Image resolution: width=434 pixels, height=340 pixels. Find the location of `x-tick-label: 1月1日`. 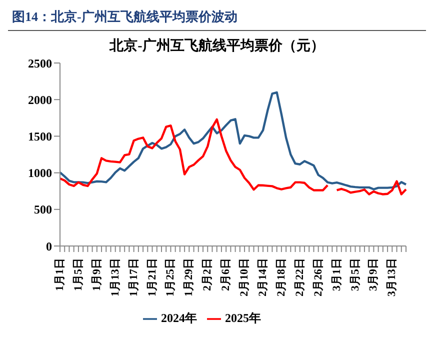

x-tick-label: 1月1日 is located at coordinates (60, 274).